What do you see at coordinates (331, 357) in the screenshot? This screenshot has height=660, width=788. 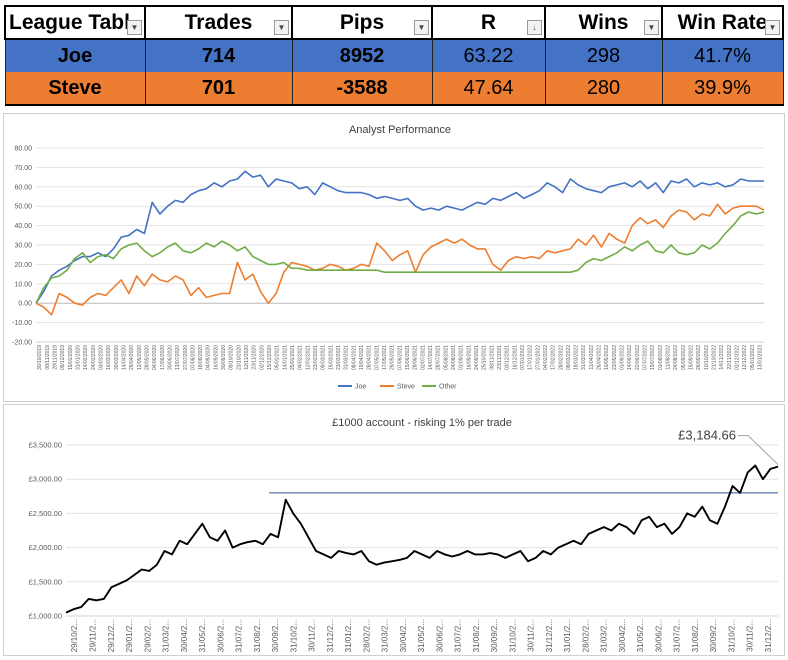 I see `x-tick-label: 15/03/2021` at bounding box center [331, 357].